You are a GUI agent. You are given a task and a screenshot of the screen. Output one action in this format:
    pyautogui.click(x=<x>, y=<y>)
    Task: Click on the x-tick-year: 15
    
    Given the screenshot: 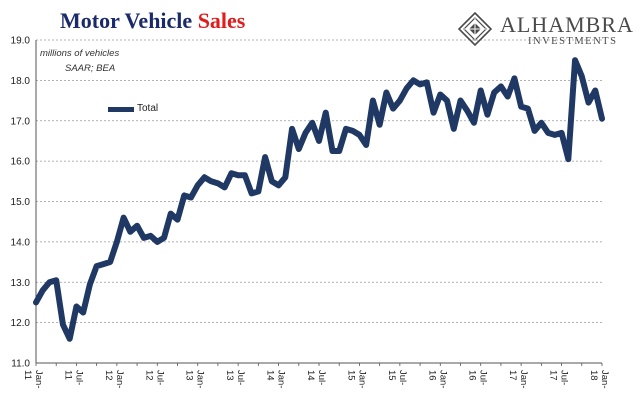 What is the action you would take?
    pyautogui.click(x=350, y=375)
    